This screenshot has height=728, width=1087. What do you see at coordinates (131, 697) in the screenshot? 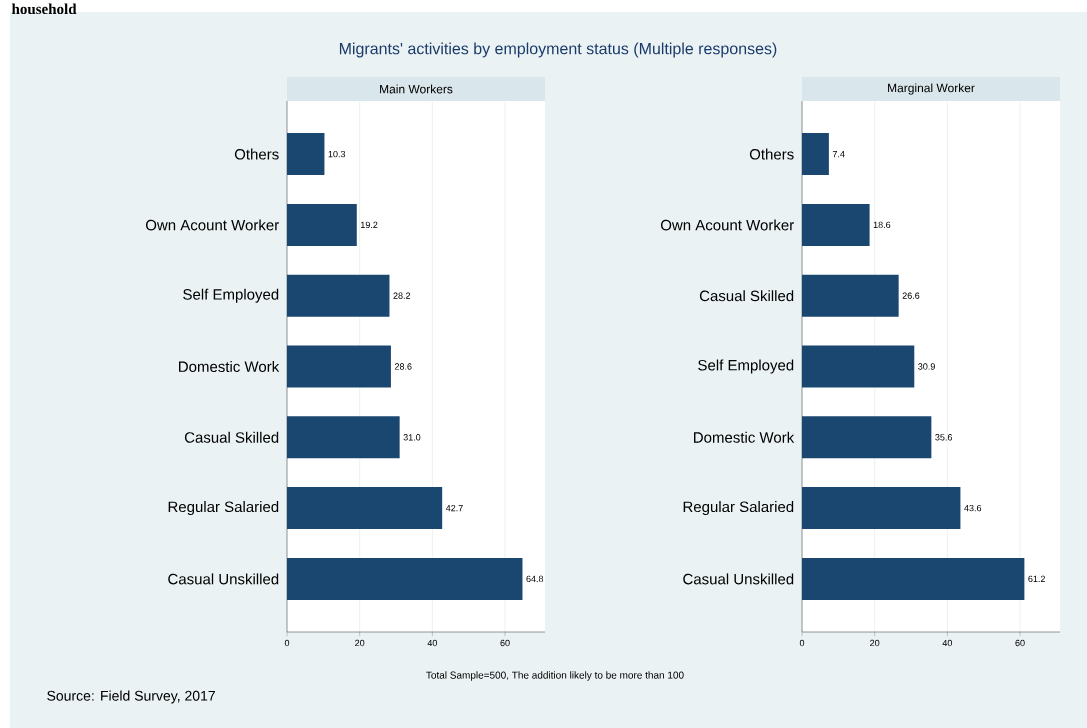
I see `source-note: Source: Field Survey, 2017` at bounding box center [131, 697].